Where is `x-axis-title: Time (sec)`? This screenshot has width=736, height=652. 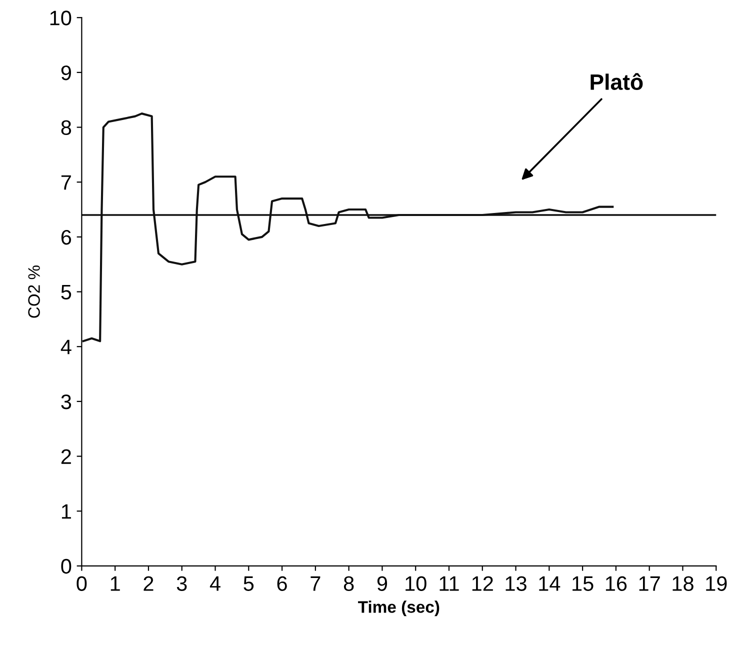
x-axis-title: Time (sec) is located at coordinates (399, 608).